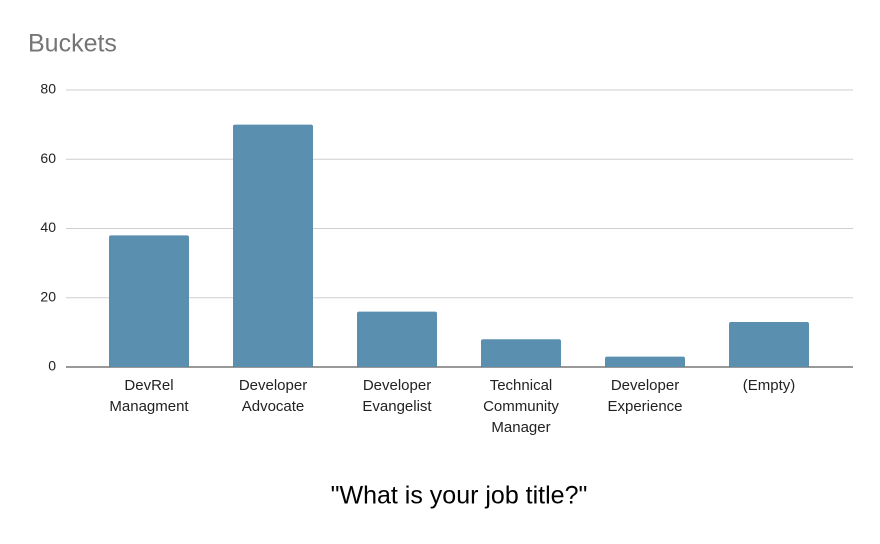  Describe the element at coordinates (48, 89) in the screenshot. I see `y-tick-label: 80` at that location.